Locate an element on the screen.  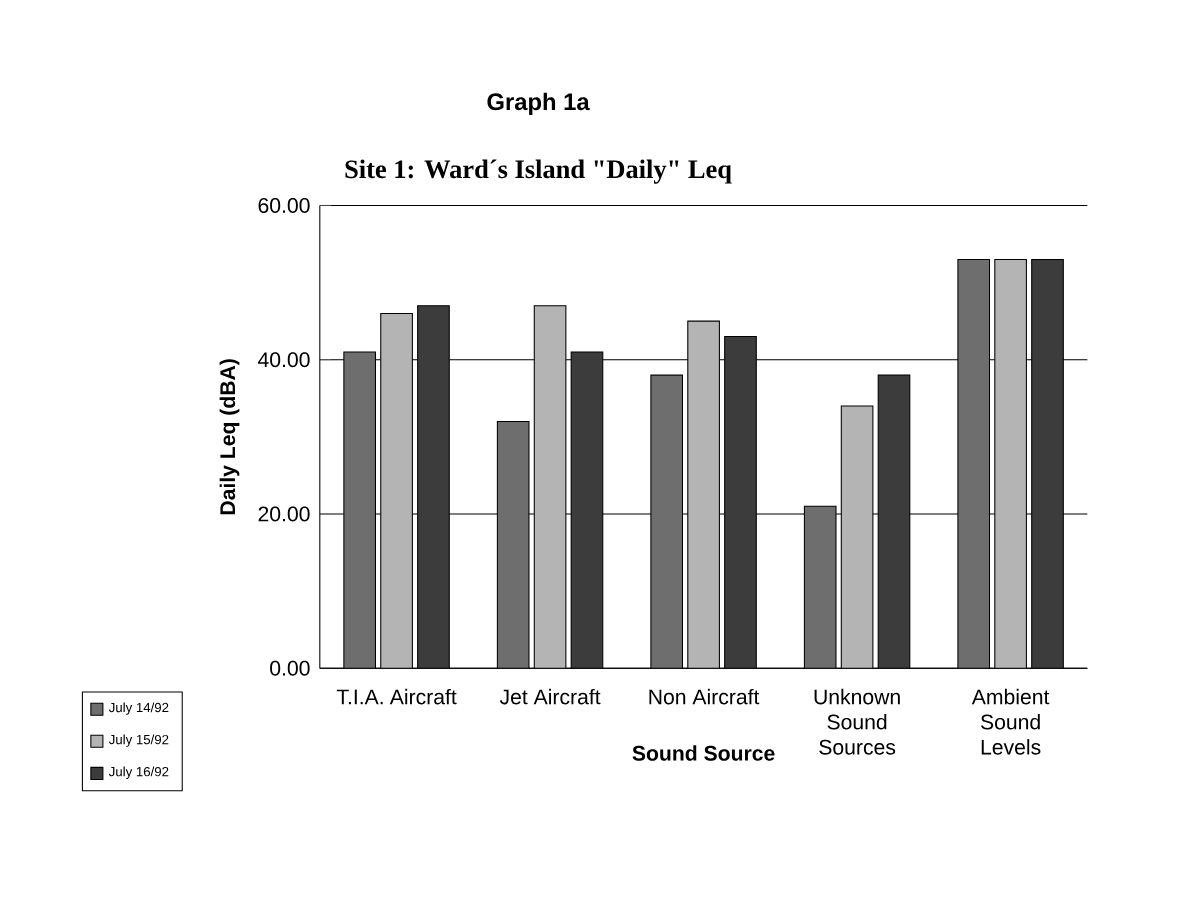
y-tick-label: 40.00 is located at coordinates (284, 359).